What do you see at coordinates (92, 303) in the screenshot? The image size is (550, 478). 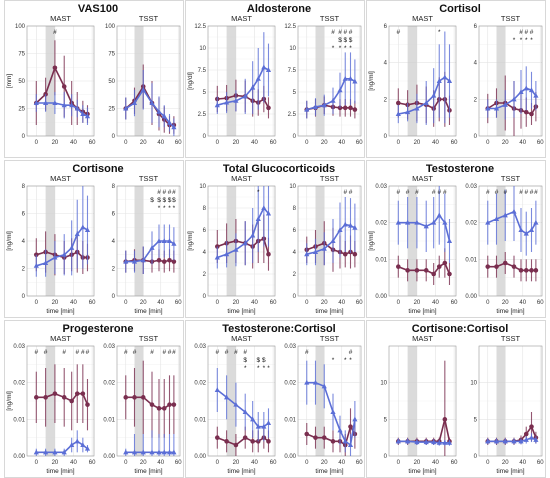 I see `x-tick-label: 60` at bounding box center [92, 303].